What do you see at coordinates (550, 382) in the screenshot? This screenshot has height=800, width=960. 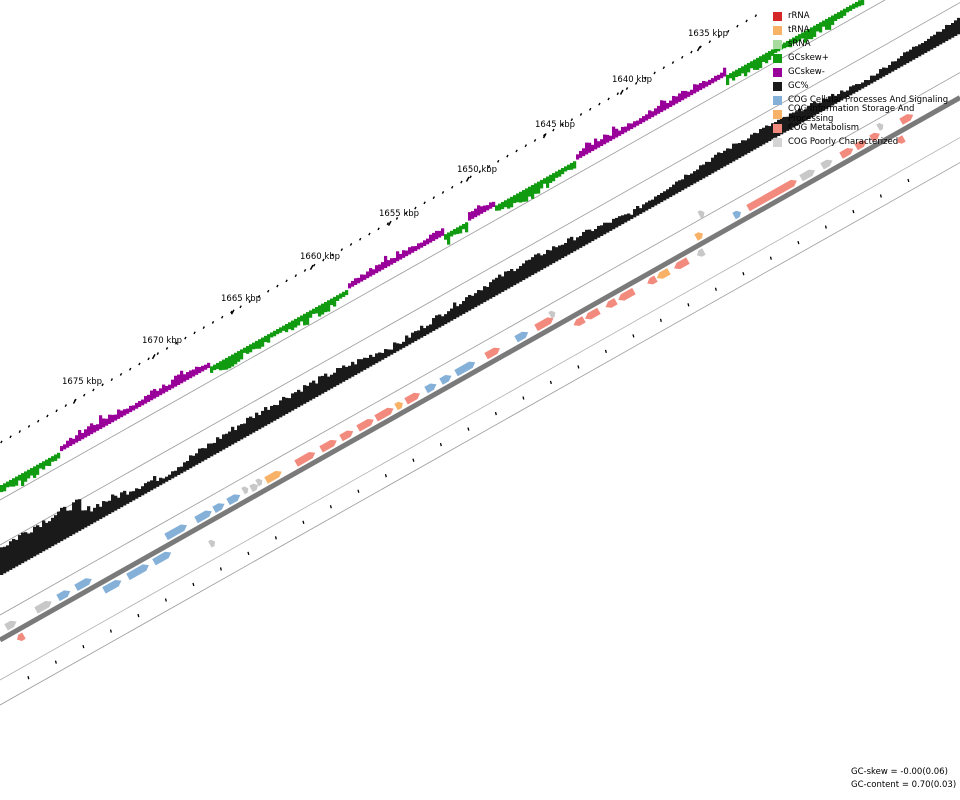 I see `inner-tick` at bounding box center [550, 382].